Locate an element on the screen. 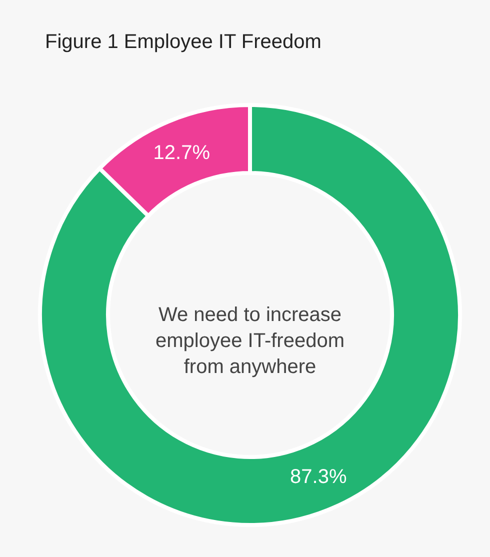  data-label: 87.3% is located at coordinates (318, 477).